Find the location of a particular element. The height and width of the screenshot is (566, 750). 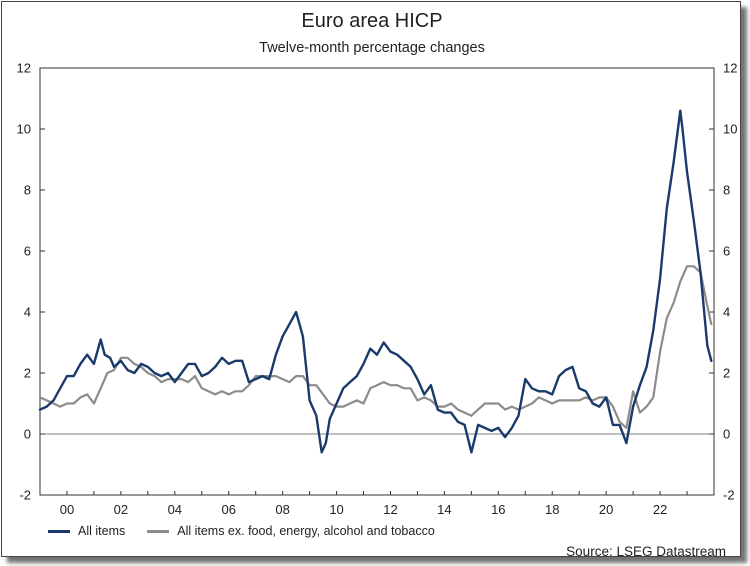

legend-swatch-headline is located at coordinates (59, 531).